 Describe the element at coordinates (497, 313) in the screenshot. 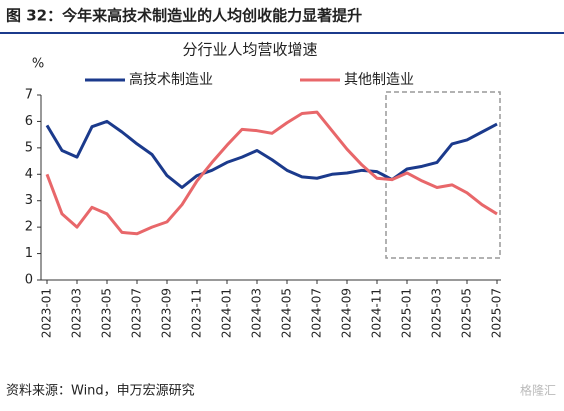

I see `x-tick-label: 2025-07` at that location.